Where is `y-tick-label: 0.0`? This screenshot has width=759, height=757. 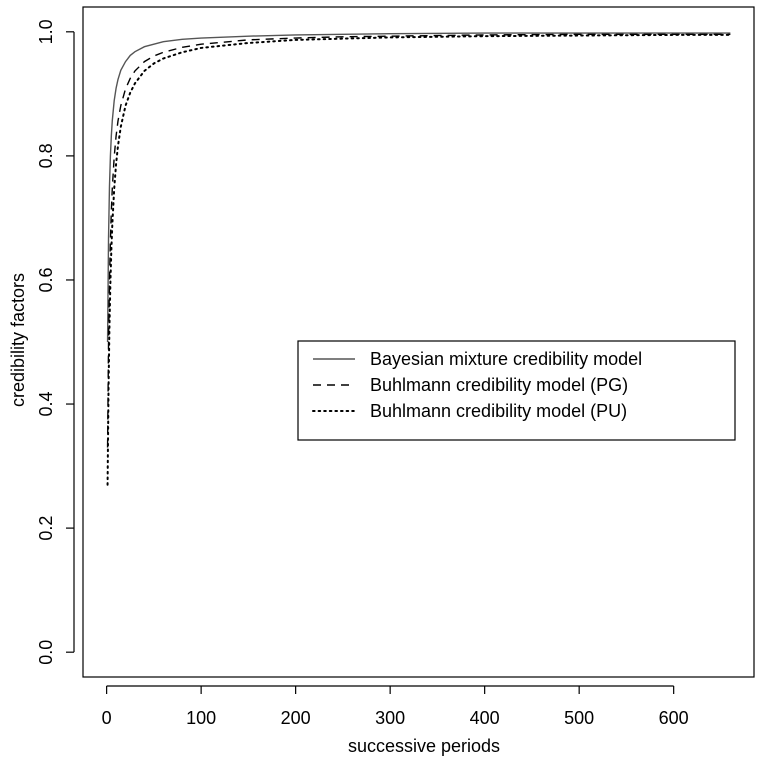 y-tick-label: 0.0 is located at coordinates (46, 652).